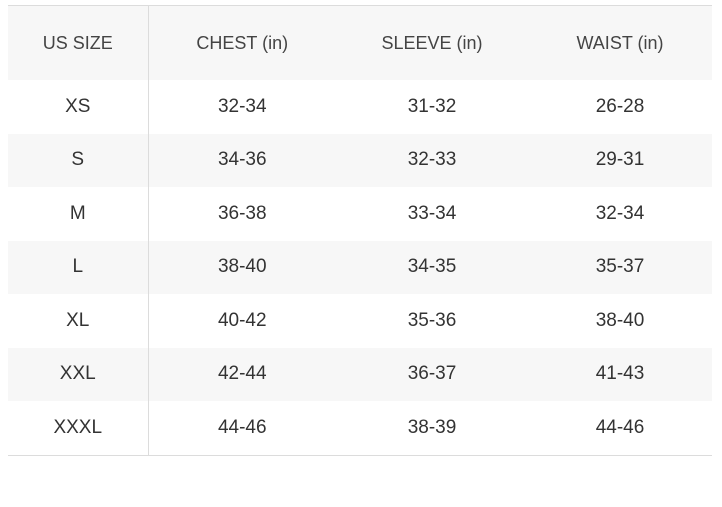 The height and width of the screenshot is (507, 722). Describe the element at coordinates (242, 320) in the screenshot. I see `measurement-cell: 40-42` at that location.